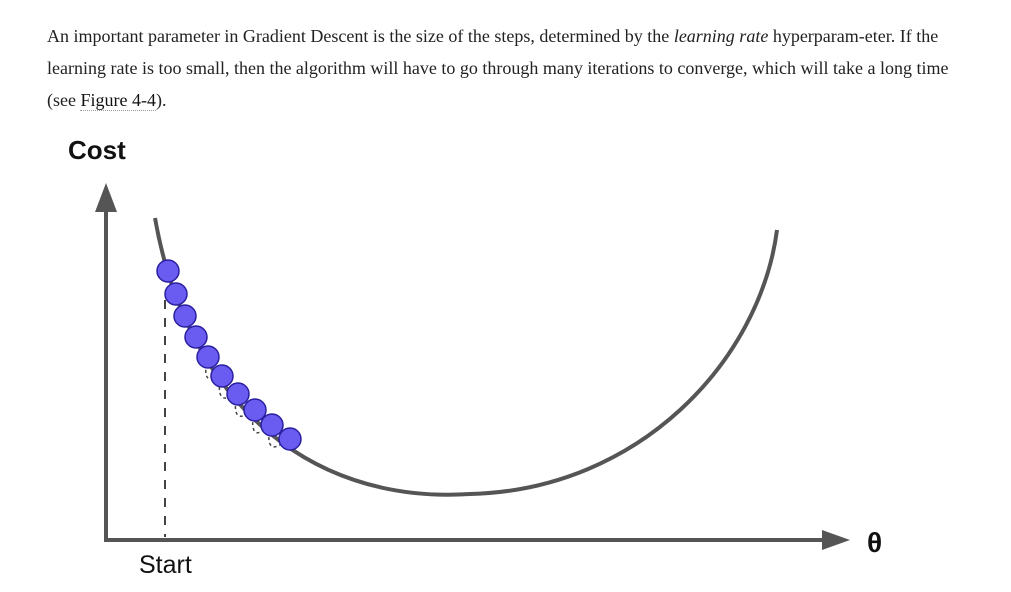  What do you see at coordinates (106, 197) in the screenshot?
I see `y-axis-arrowhead` at bounding box center [106, 197].